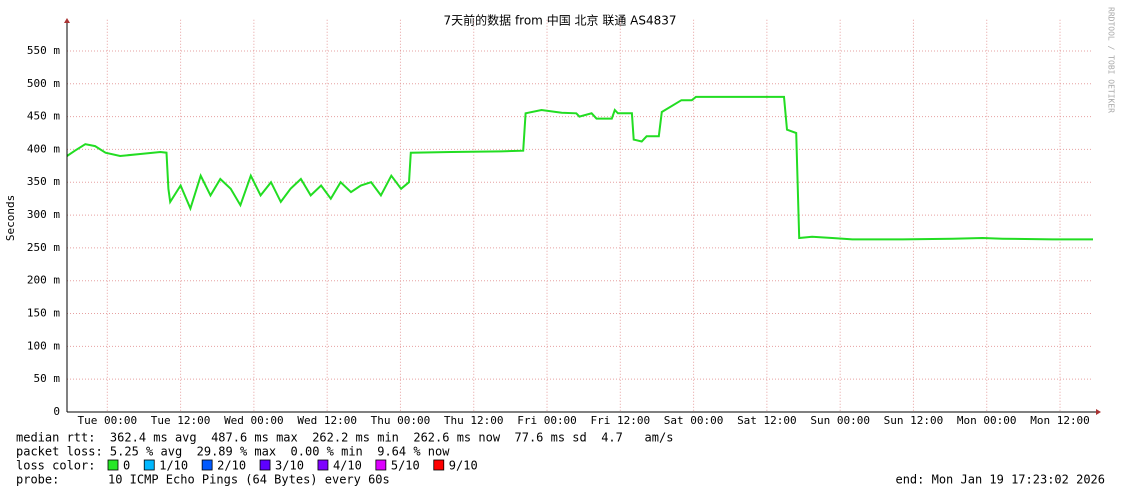 This screenshot has width=1121, height=494. What do you see at coordinates (1060, 420) in the screenshot?
I see `x-tick-label: Mon 12:00` at bounding box center [1060, 420].